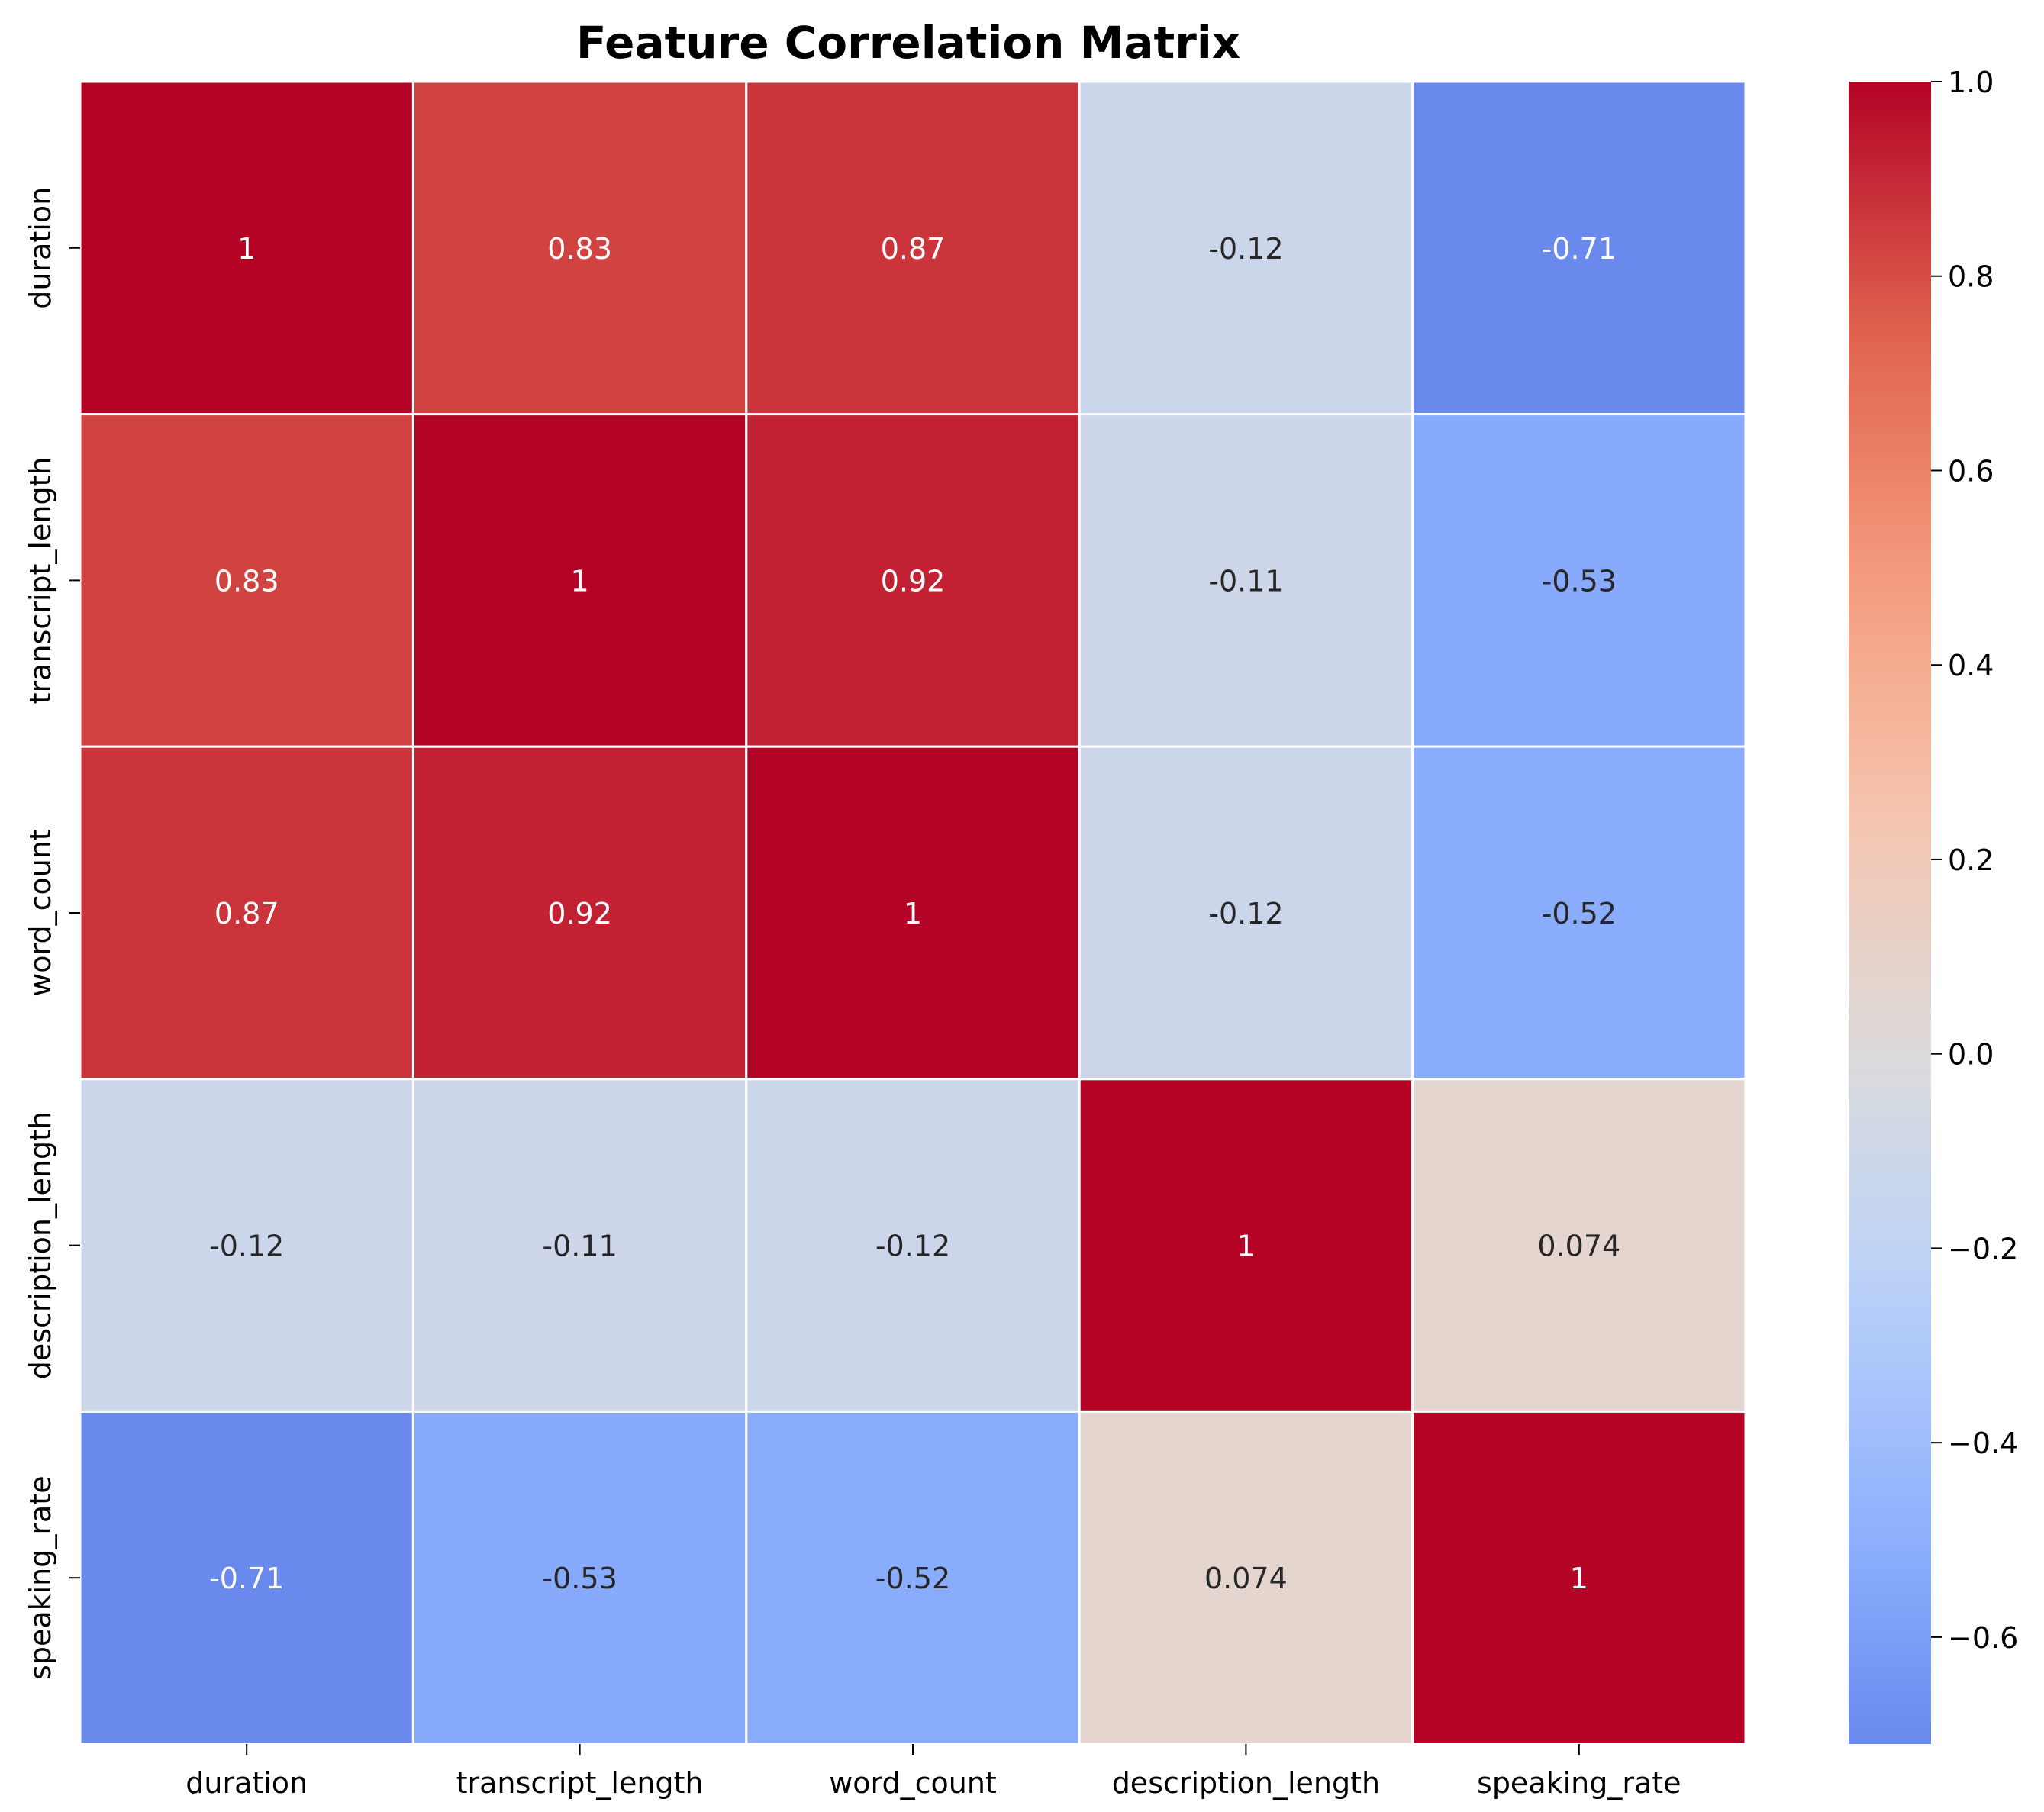 The height and width of the screenshot is (1812, 2044). Describe the element at coordinates (1246, 1783) in the screenshot. I see `x-tick-label: description_length` at that location.